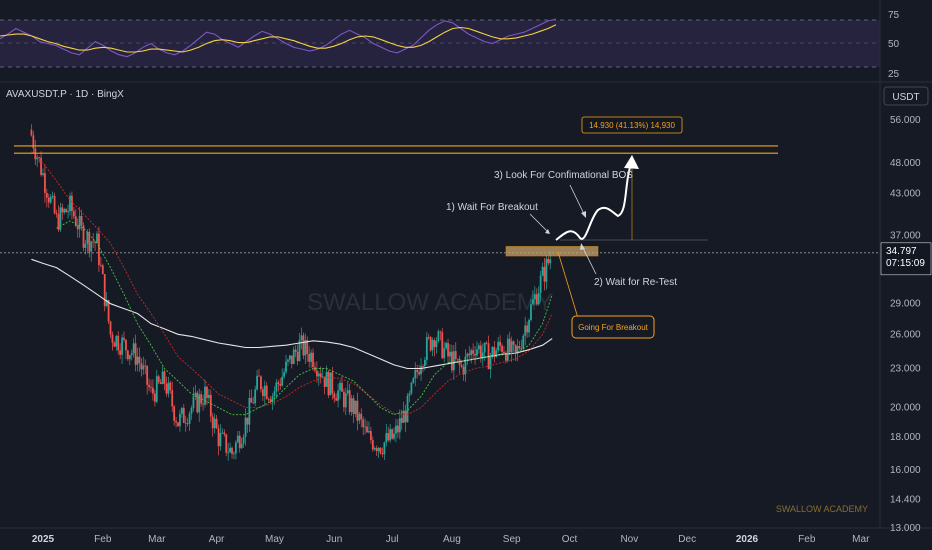 This screenshot has height=550, width=932. Describe the element at coordinates (905, 120) in the screenshot. I see `price-tick-label: 56.000` at that location.